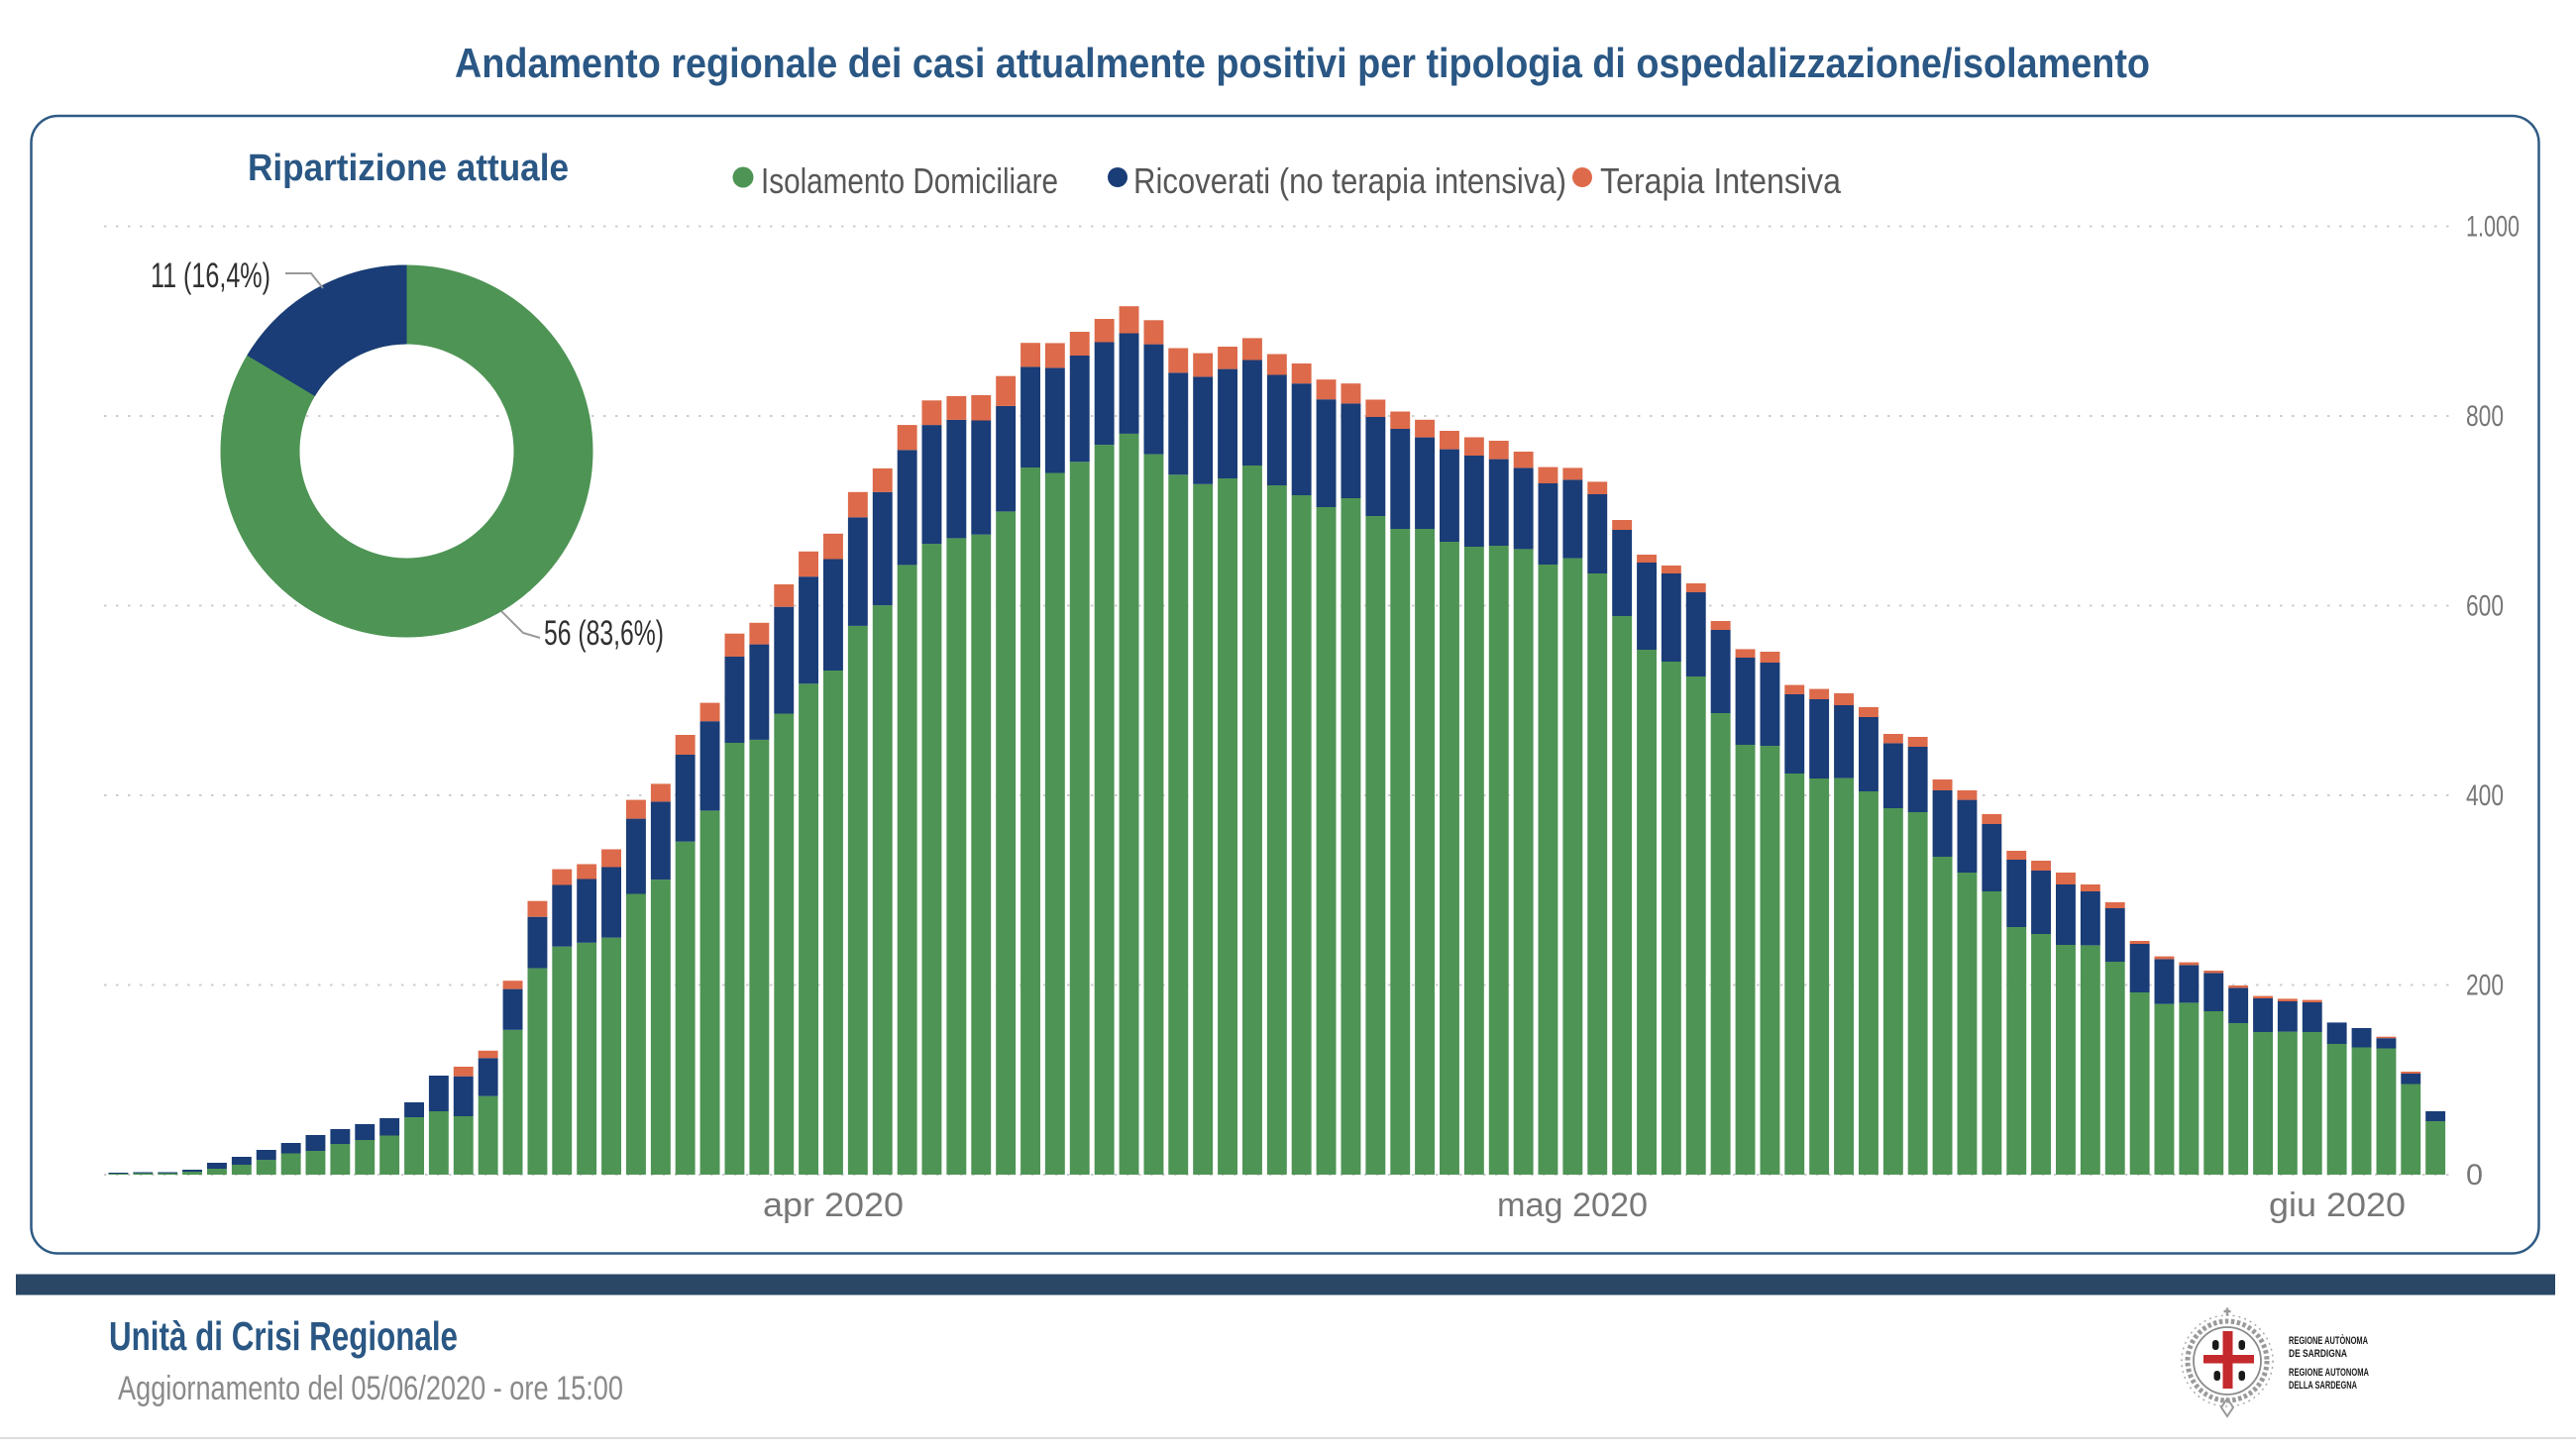  Describe the element at coordinates (1349, 180) in the screenshot. I see `svg-text:Ricoverati (no terapia intensi: Ricoverati (no terapia intensiva)` at that location.